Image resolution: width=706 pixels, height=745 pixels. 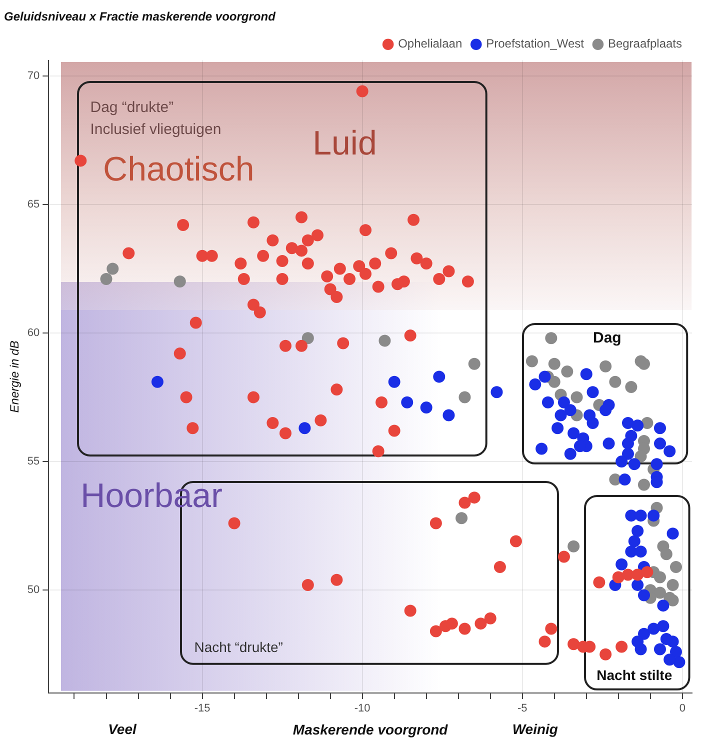 I want to click on x-tick-label: -15, so click(x=202, y=708).